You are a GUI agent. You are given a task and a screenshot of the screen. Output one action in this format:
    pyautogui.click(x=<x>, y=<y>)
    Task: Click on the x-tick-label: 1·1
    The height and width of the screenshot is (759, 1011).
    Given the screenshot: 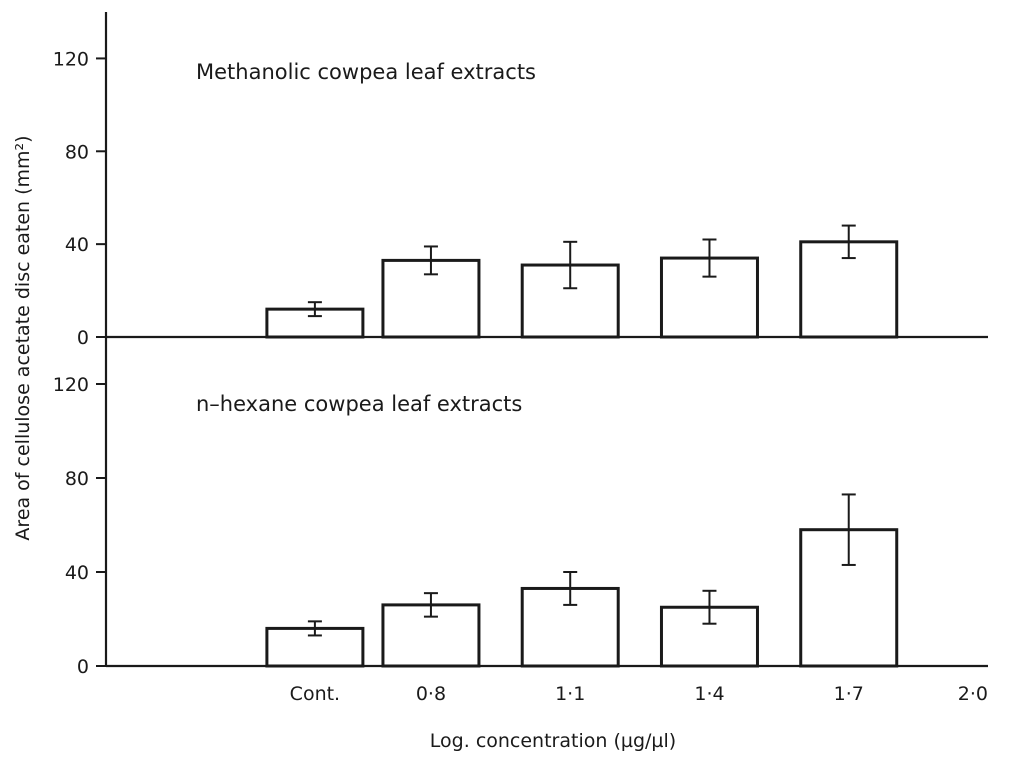 What is the action you would take?
    pyautogui.click(x=570, y=694)
    